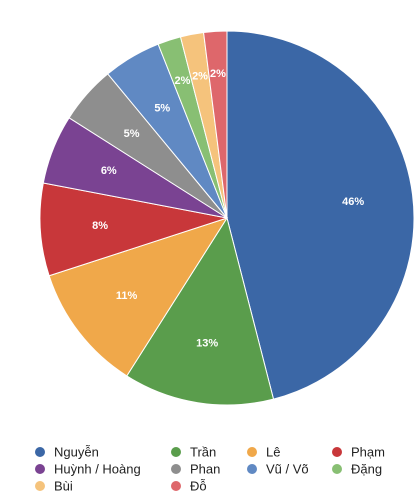 Image resolution: width=417 pixels, height=501 pixels. I want to click on value-label: 46%, so click(353, 202).